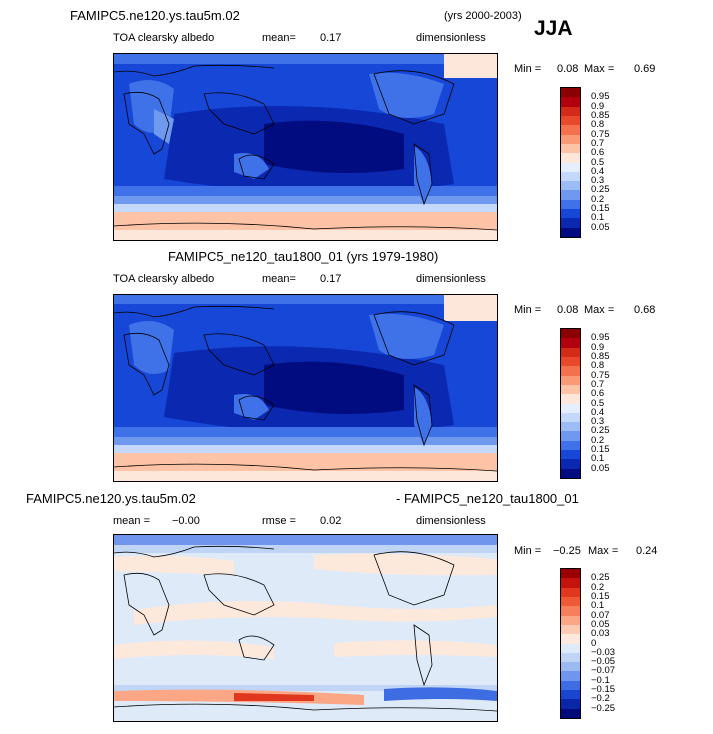 The image size is (713, 734). Describe the element at coordinates (111, 498) in the screenshot. I see `panel3-title-left: FAMIPC5.ne120.ys.tau5m.02` at that location.